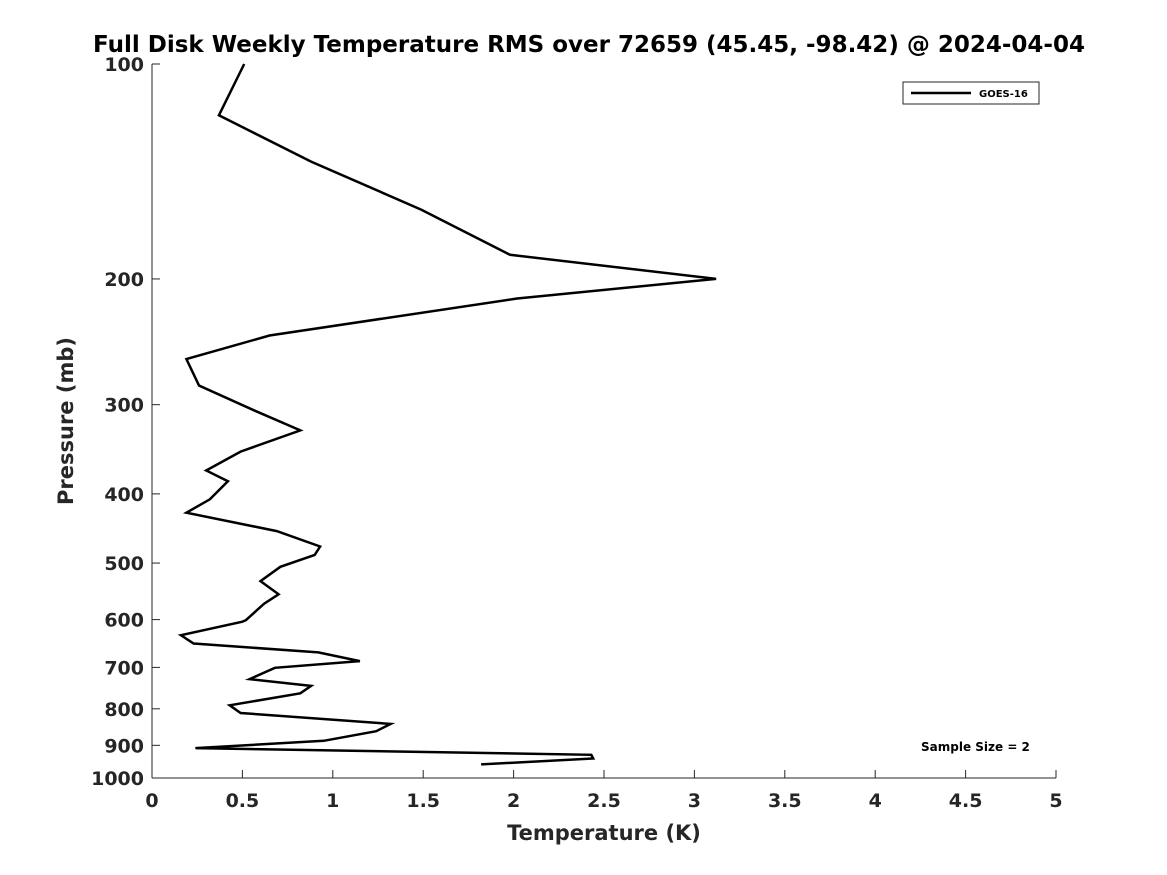 This screenshot has height=875, width=1167. Describe the element at coordinates (124, 668) in the screenshot. I see `y-tick-label: 700` at that location.